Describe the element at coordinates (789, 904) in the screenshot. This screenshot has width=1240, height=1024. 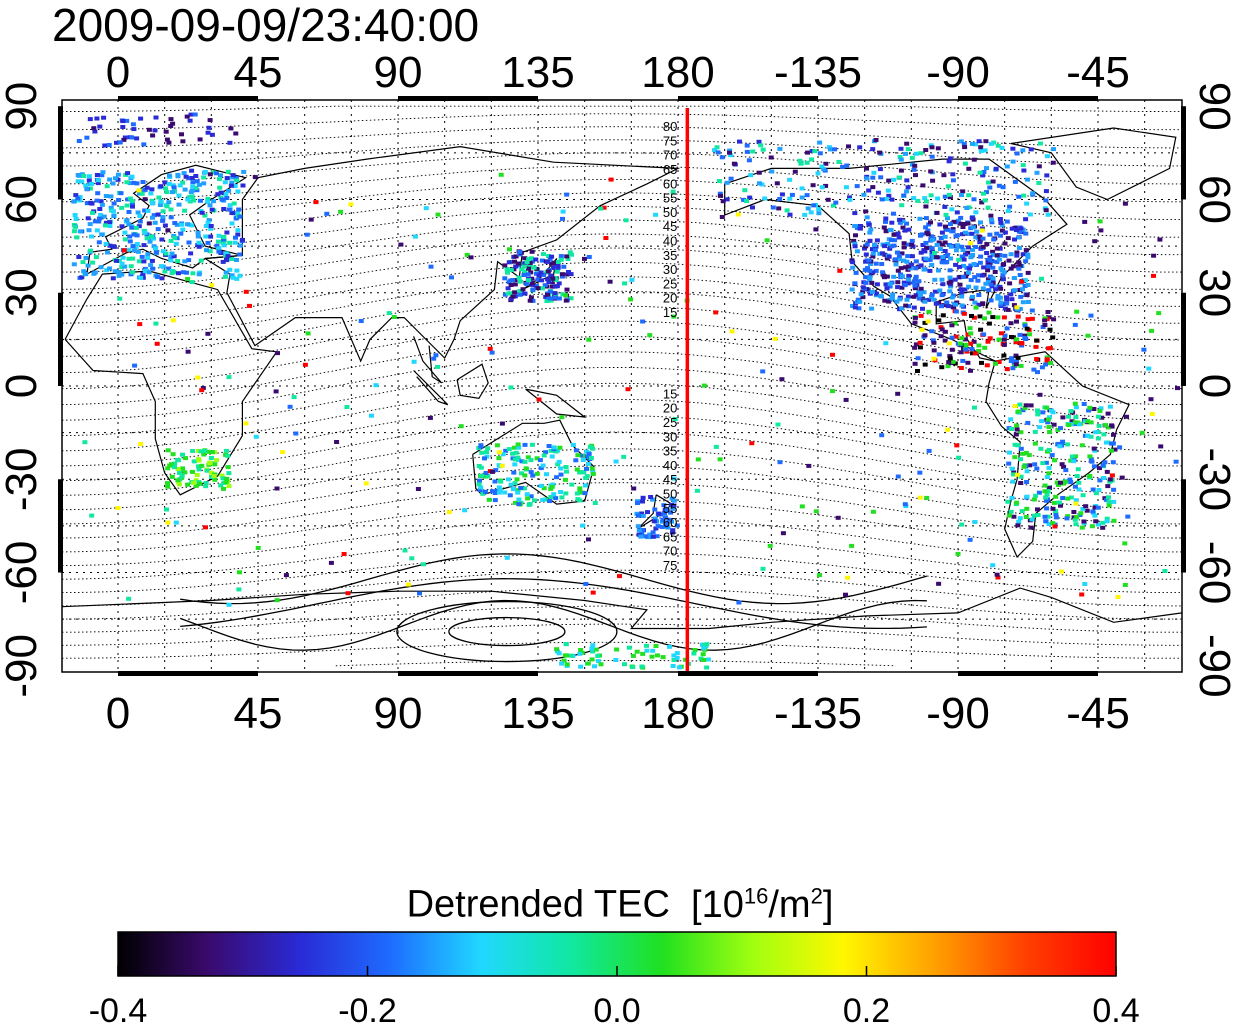
I see `unit-mid: /m` at that location.